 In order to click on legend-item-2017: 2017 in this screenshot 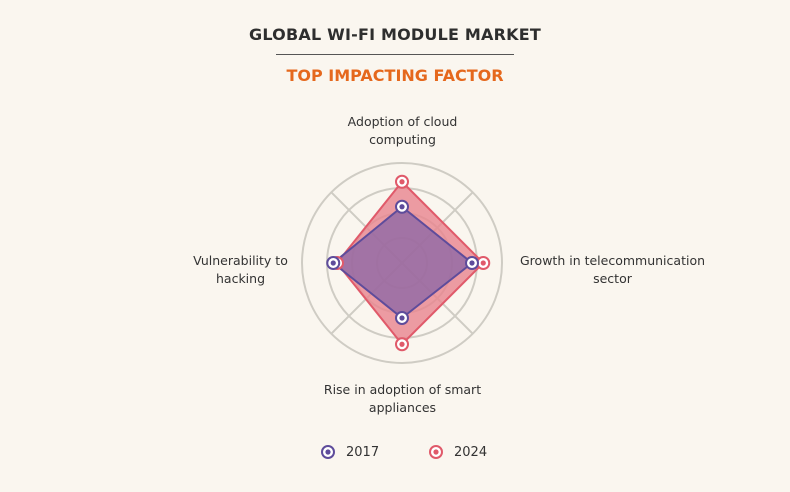, I will do `click(349, 452)`.